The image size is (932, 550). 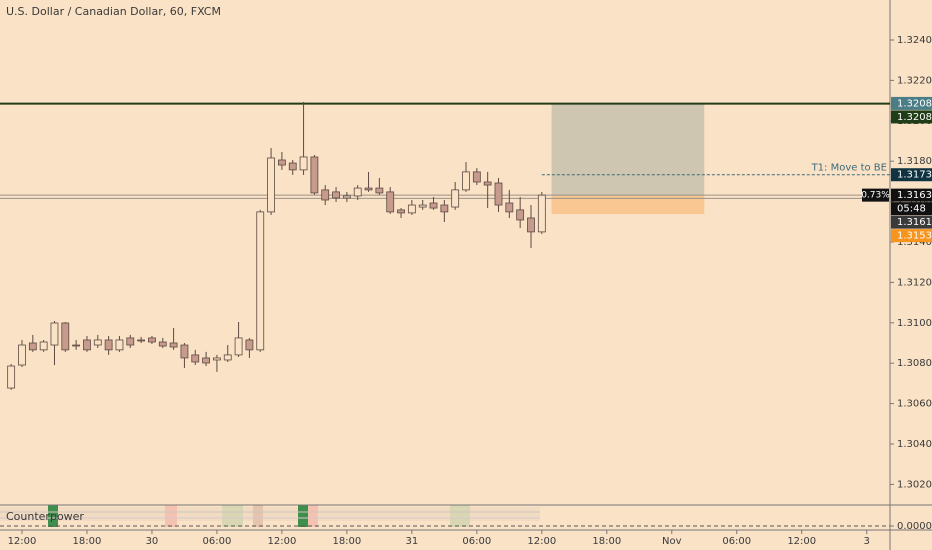 What do you see at coordinates (628, 205) in the screenshot?
I see `stop-zone` at bounding box center [628, 205].